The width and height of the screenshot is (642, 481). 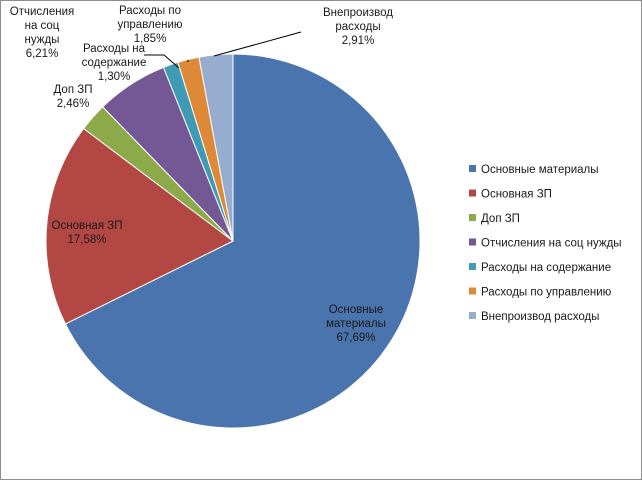 I want to click on leader-lines, so click(x=223, y=50).